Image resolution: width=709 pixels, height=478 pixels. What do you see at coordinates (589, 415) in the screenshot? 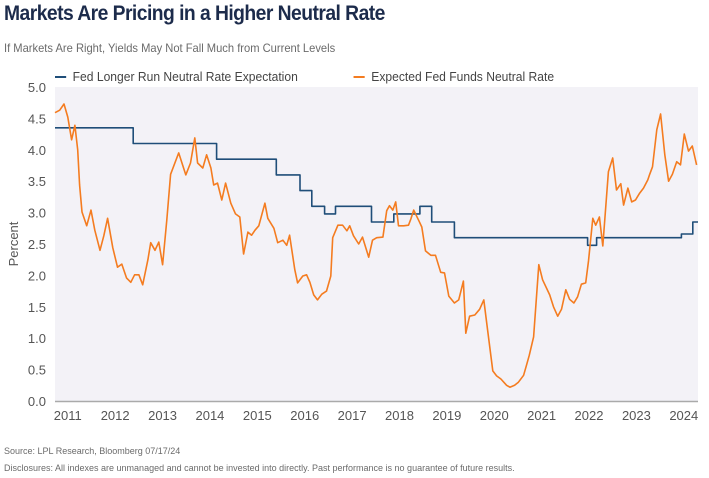
I see `x-tick-label: 2022` at bounding box center [589, 415].